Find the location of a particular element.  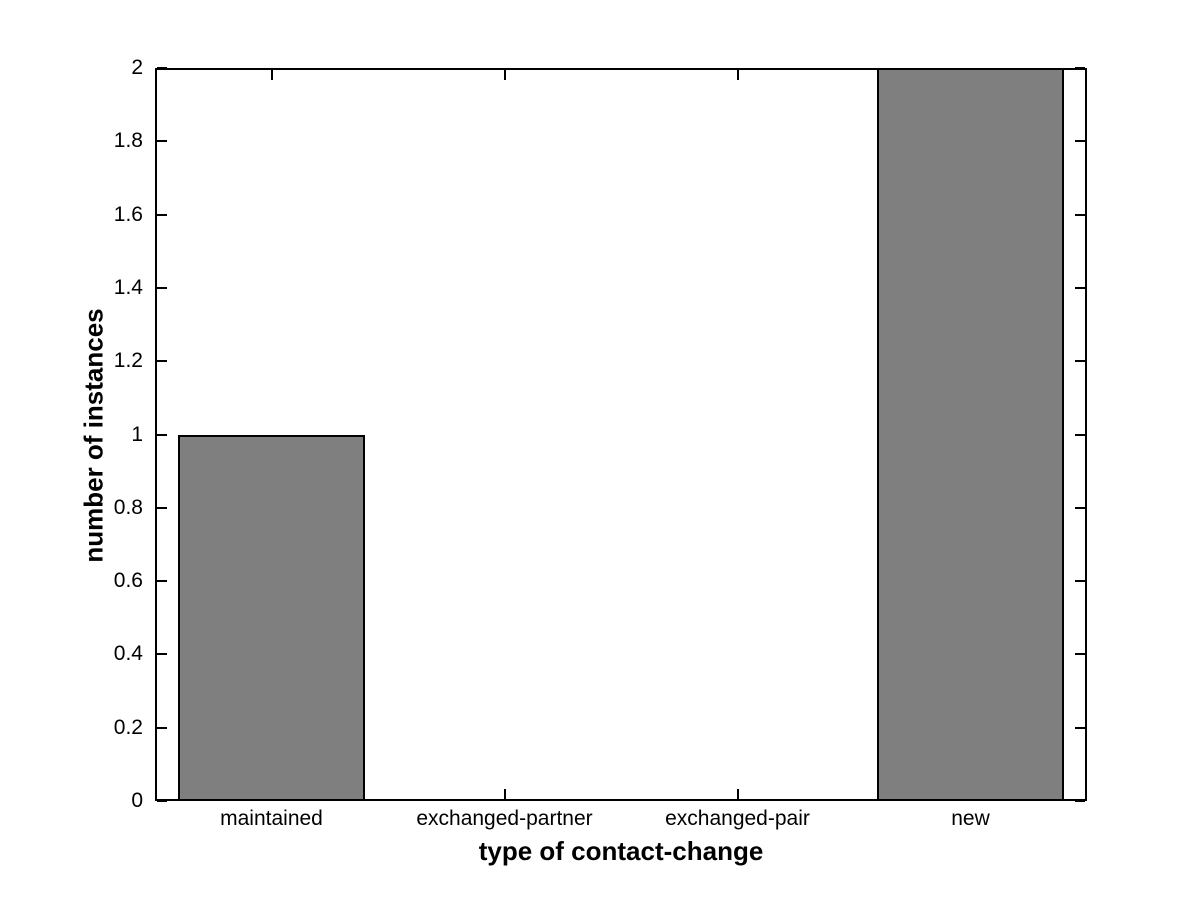

y-tick-label: 0 is located at coordinates (137, 800).